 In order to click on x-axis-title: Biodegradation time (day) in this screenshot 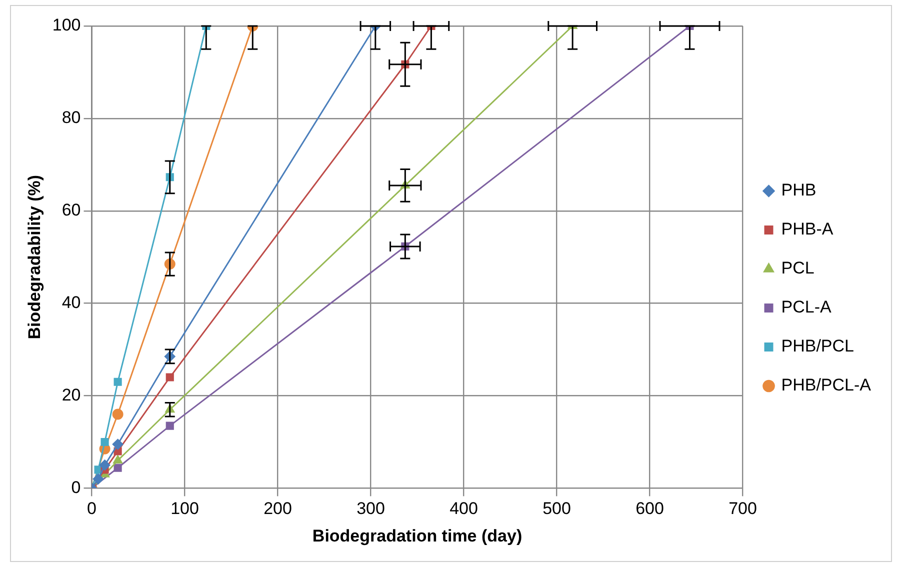, I will do `click(417, 536)`.